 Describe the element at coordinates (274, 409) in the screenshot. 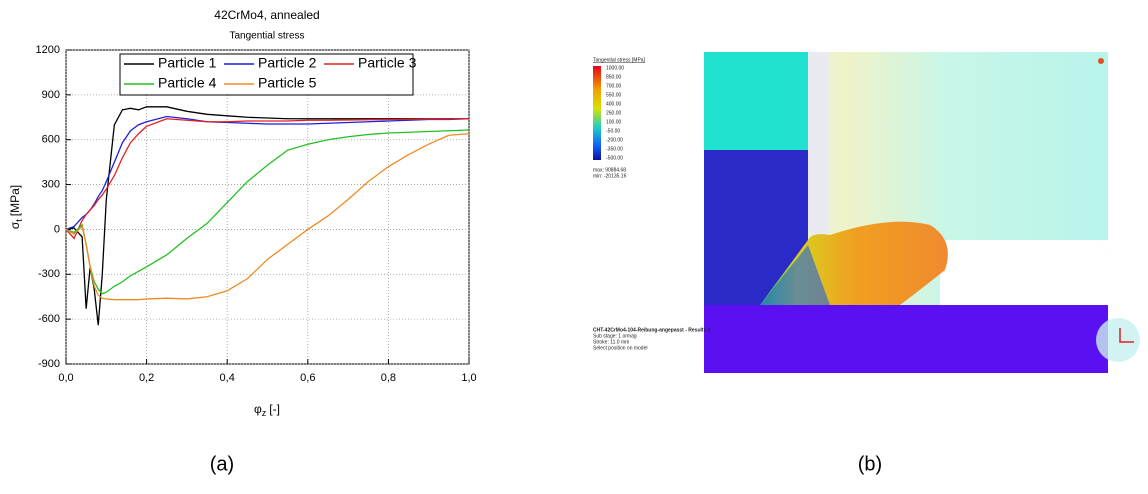

I see `x-label-unit: [-]` at that location.